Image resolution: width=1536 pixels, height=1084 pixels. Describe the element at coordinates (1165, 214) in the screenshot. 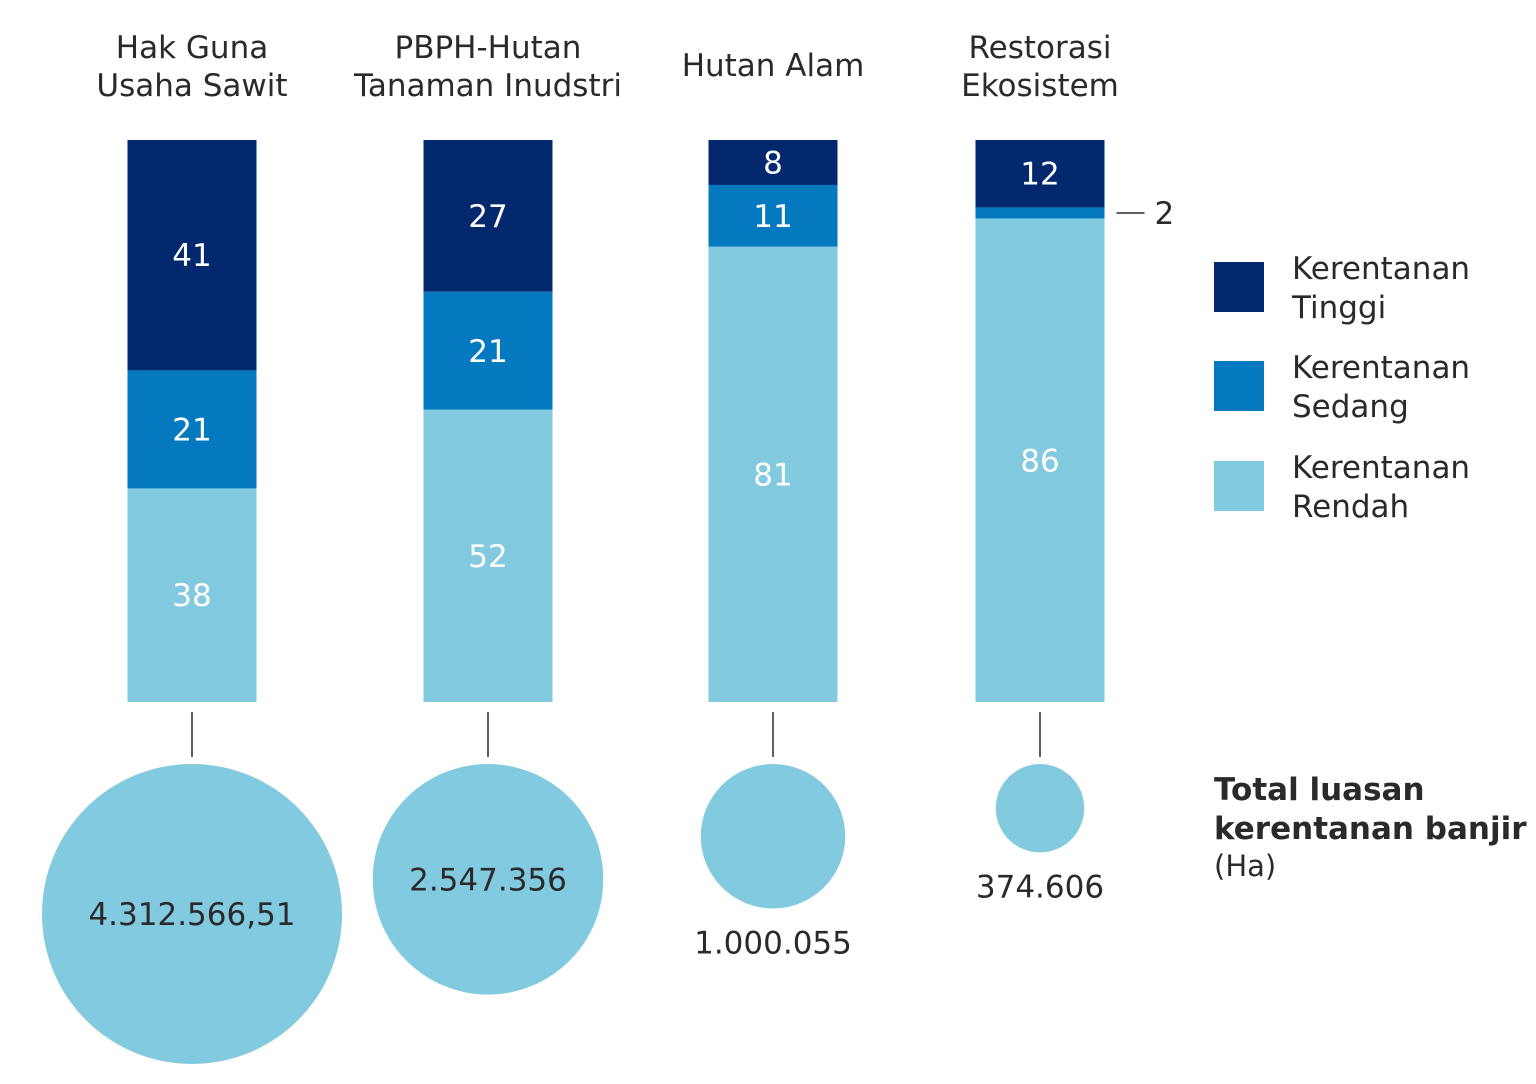

I see `callout-label: 2` at that location.